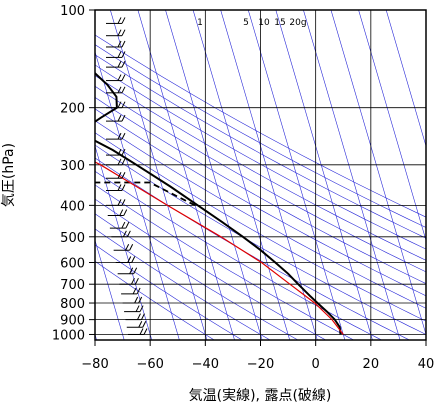 Image resolution: width=436 pixels, height=411 pixels. I want to click on y-tick-label: 200, so click(72, 109).